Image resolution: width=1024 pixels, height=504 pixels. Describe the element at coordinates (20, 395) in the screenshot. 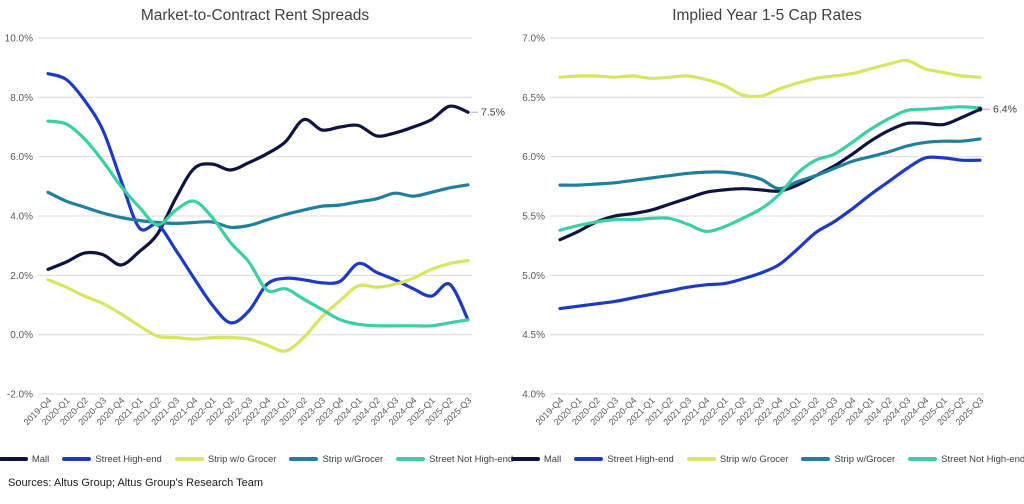

I see `y-axis-label: -2.0%` at that location.